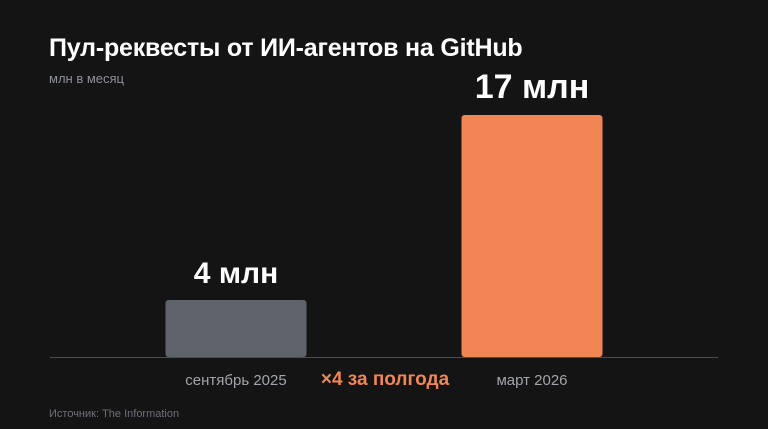  What do you see at coordinates (86, 78) in the screenshot?
I see `chart-subtitle: млн в месяц` at bounding box center [86, 78].